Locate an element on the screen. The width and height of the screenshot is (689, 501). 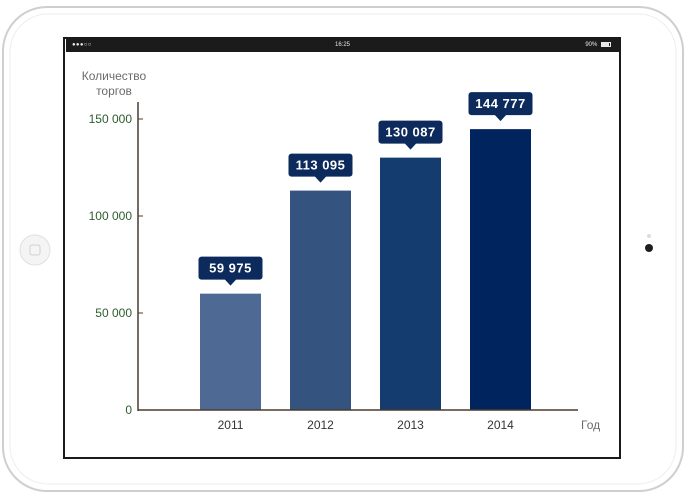
y-tick-label: 100 000 is located at coordinates (111, 216).